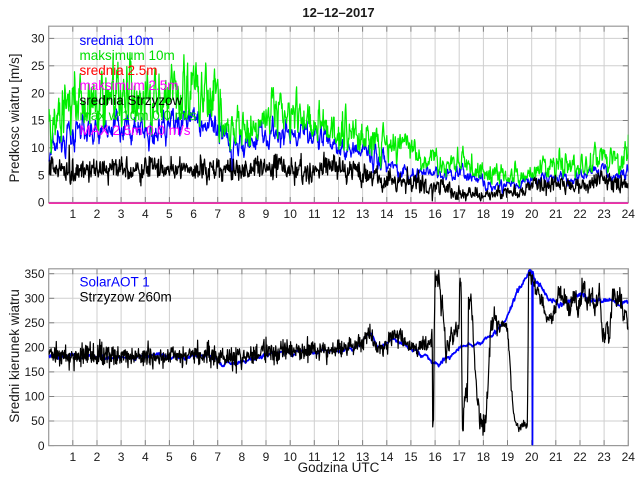  Describe the element at coordinates (34, 299) in the screenshot. I see `svg-text: 300` at that location.